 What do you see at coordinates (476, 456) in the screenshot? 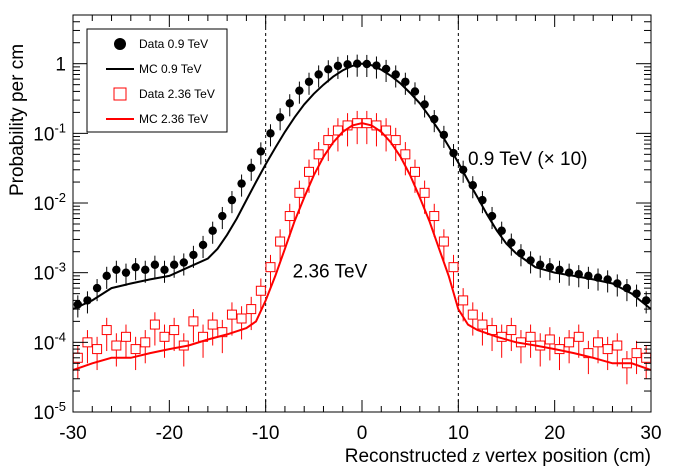
I see `x-axis-label-italic-variable: z` at bounding box center [476, 456].